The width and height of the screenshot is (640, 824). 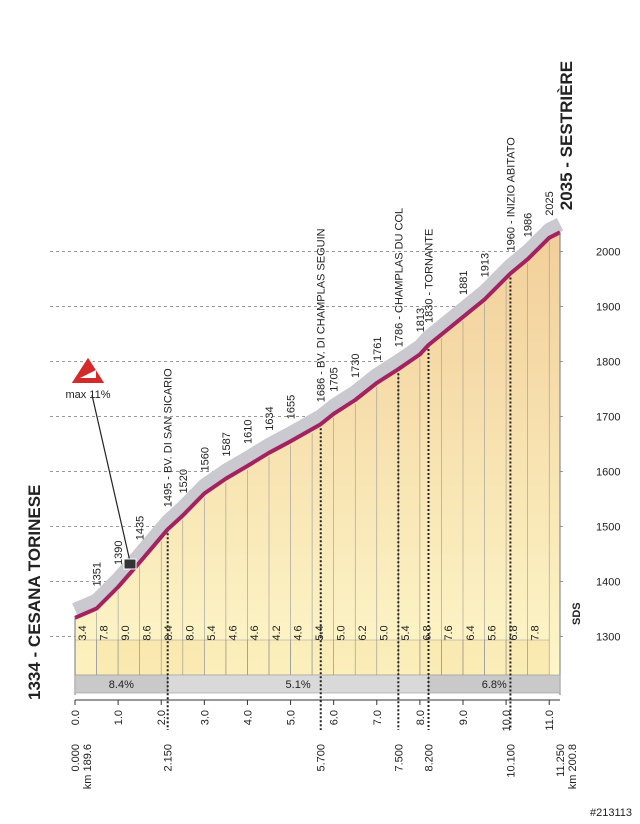 What do you see at coordinates (119, 553) in the screenshot?
I see `point-label: 1390` at bounding box center [119, 553].